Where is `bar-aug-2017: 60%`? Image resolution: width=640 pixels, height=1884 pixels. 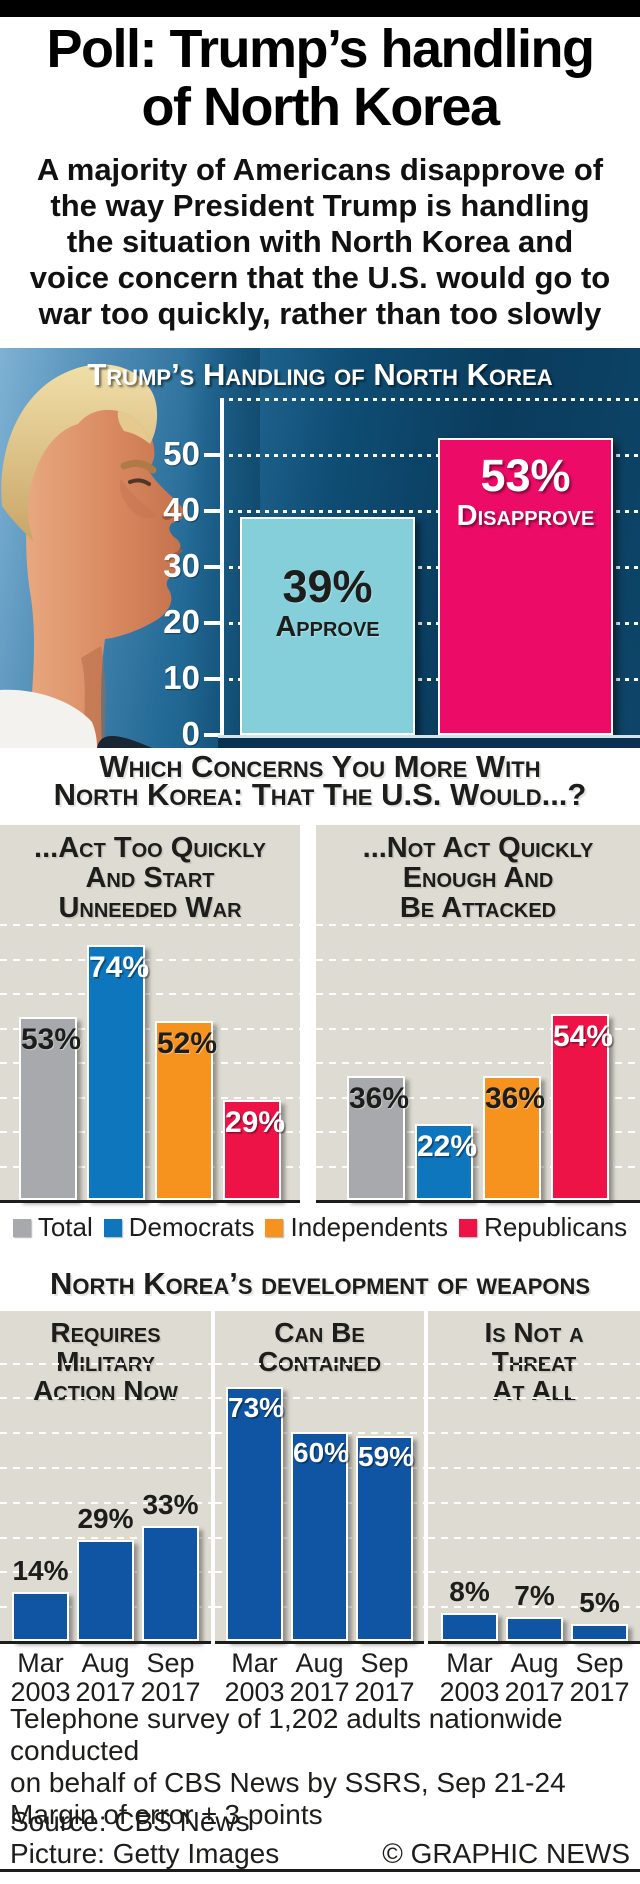 bar-aug-2017: 60% is located at coordinates (320, 1536).